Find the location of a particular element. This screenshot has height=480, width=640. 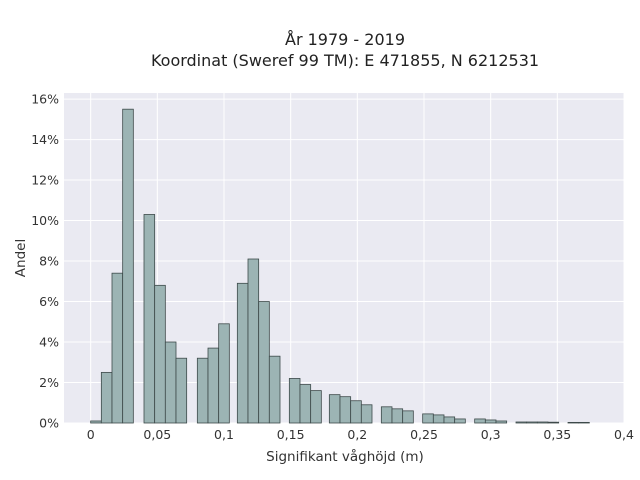

chart-title: År 1979 - 2019 is located at coordinates (345, 39).